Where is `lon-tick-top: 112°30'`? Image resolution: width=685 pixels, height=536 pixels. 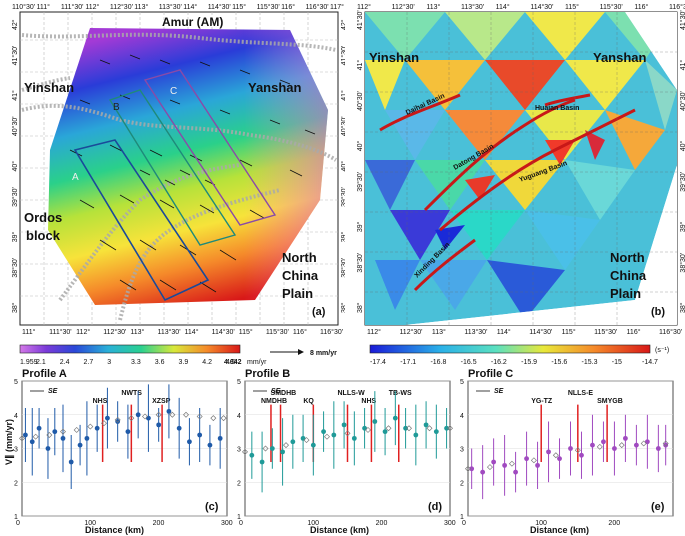 lon-tick-top: 112°30' is located at coordinates (403, 7).